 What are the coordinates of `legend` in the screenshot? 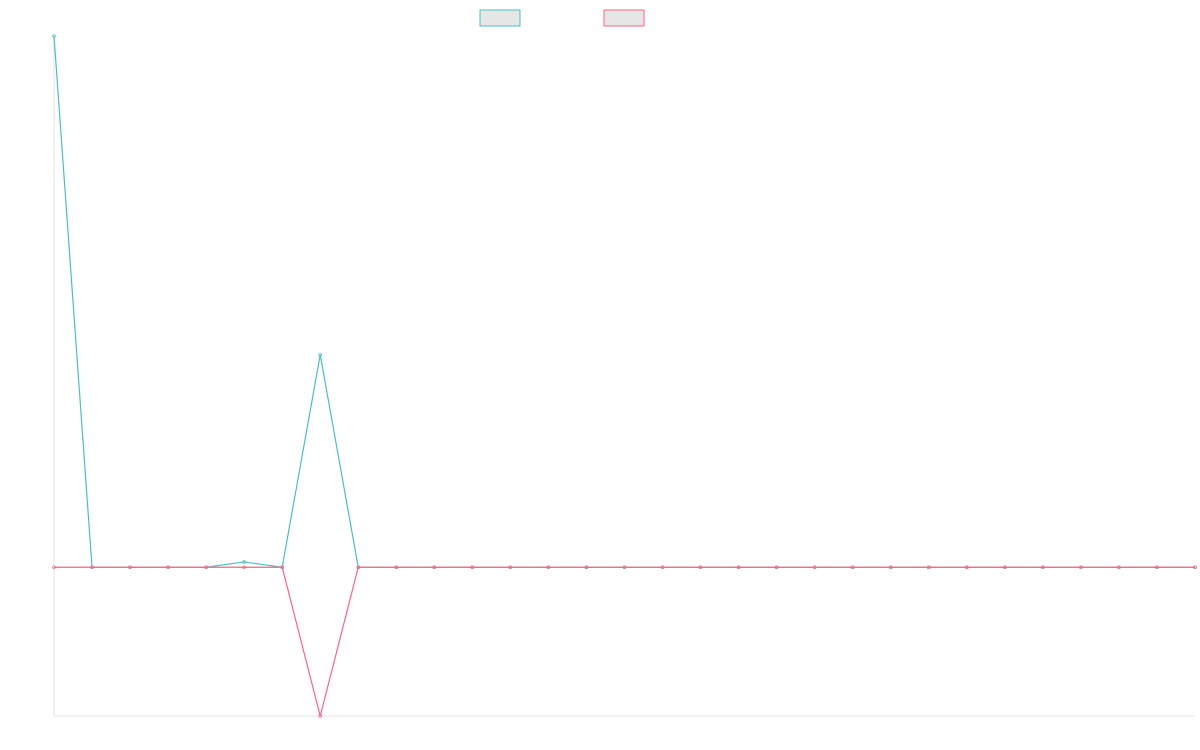 It's located at (562, 18).